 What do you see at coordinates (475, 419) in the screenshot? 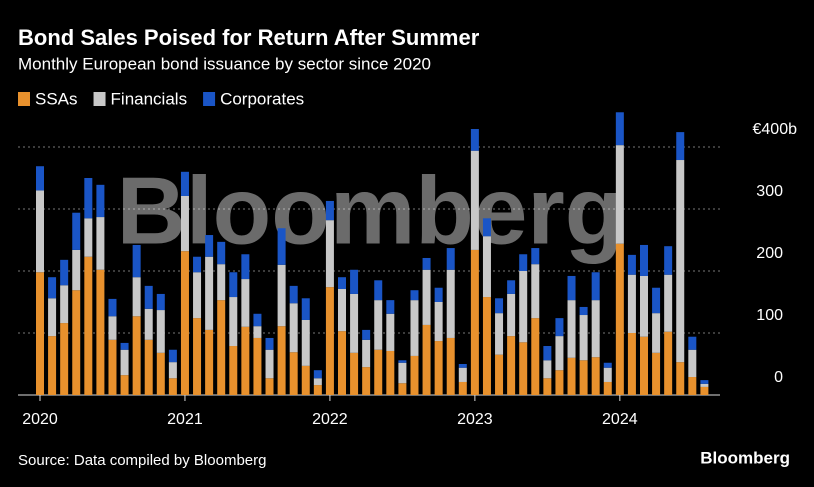
I see `x-tick-label: 2023` at bounding box center [475, 419].